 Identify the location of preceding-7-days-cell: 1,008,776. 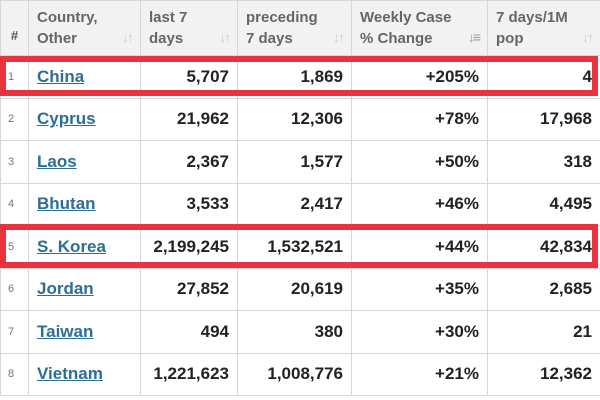
(294, 374).